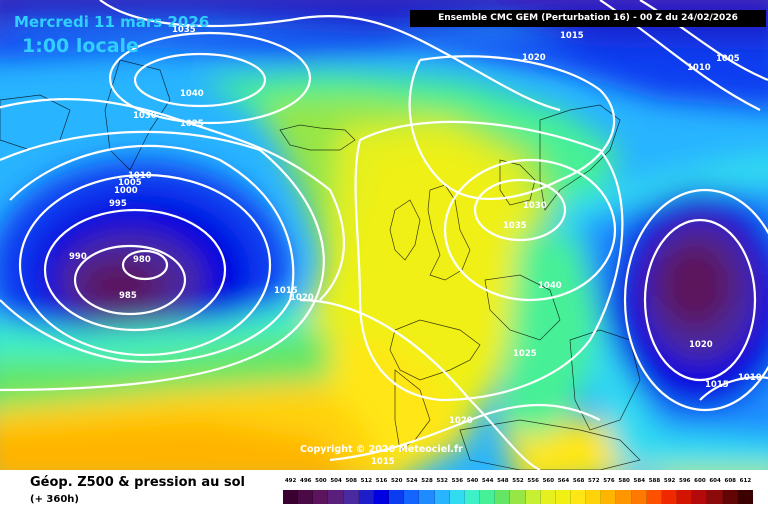 The width and height of the screenshot is (768, 512). What do you see at coordinates (137, 482) in the screenshot?
I see `legend-title: Géop. Z500 & pression au sol` at bounding box center [137, 482].